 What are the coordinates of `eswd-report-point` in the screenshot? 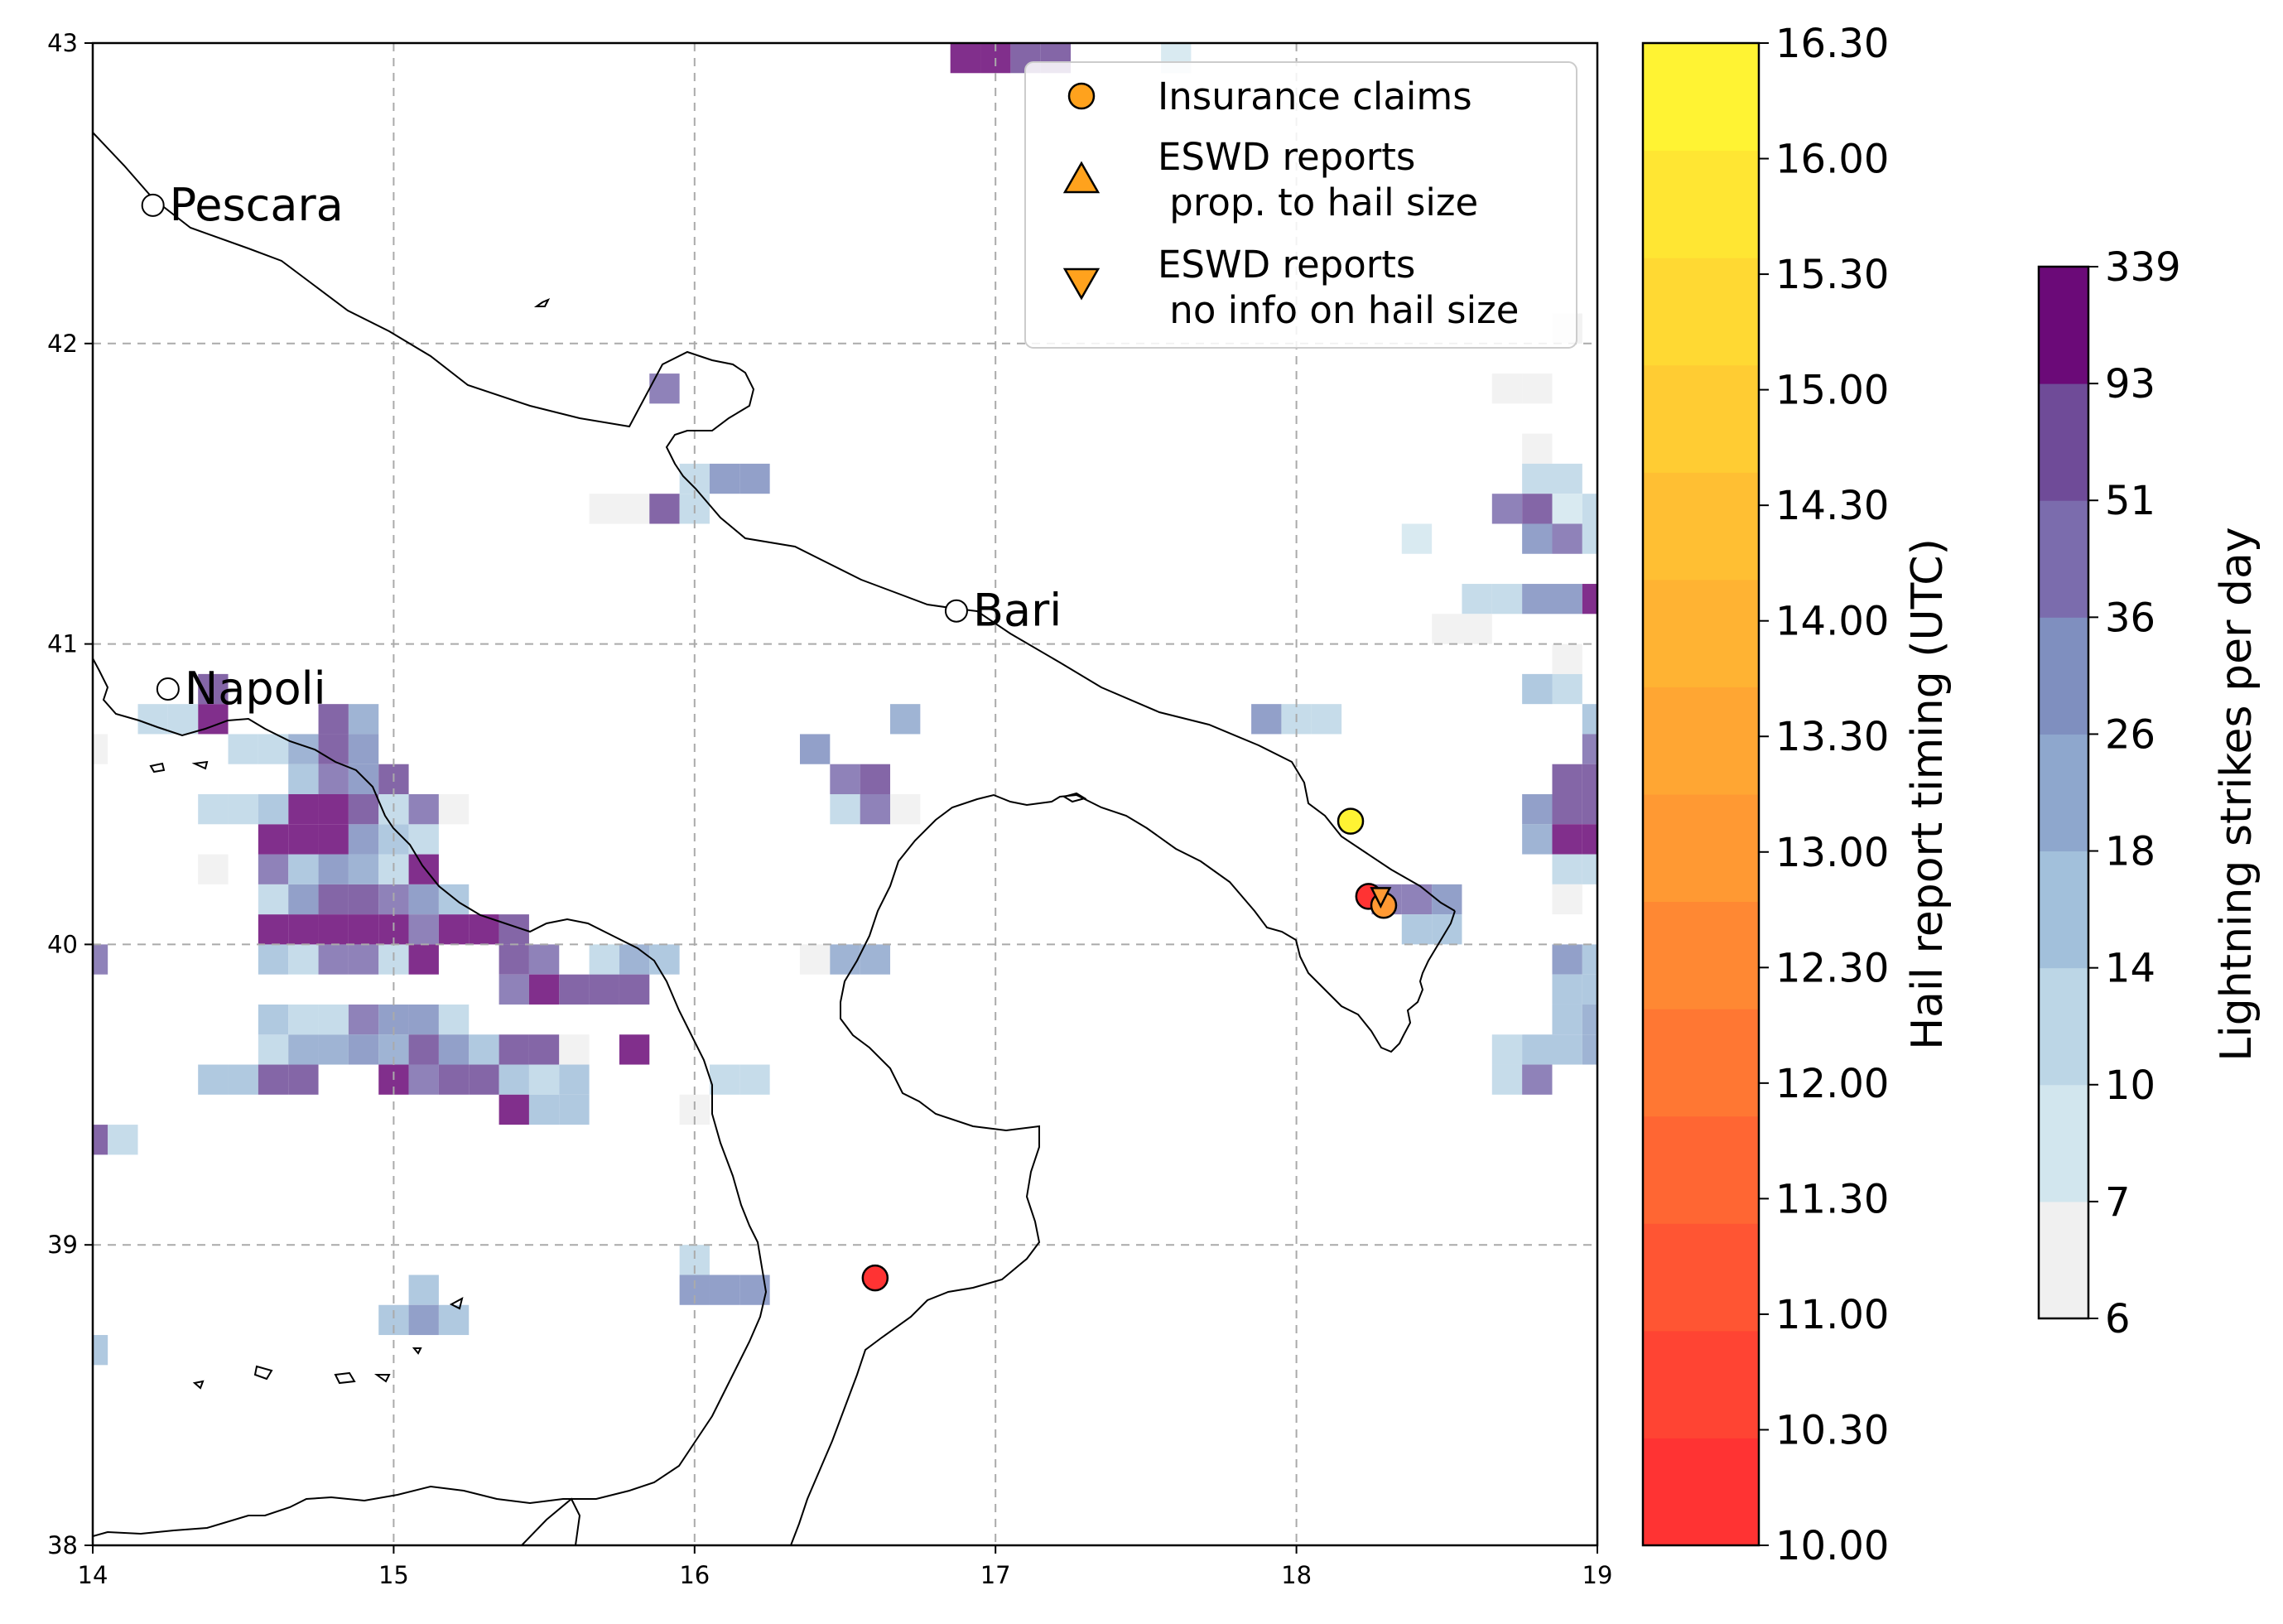 It's located at (1381, 898).